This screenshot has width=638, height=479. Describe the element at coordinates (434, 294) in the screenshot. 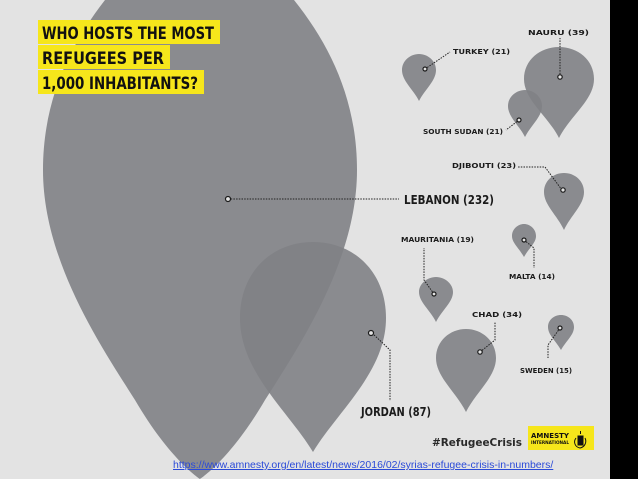

I see `dot-mauritania` at that location.